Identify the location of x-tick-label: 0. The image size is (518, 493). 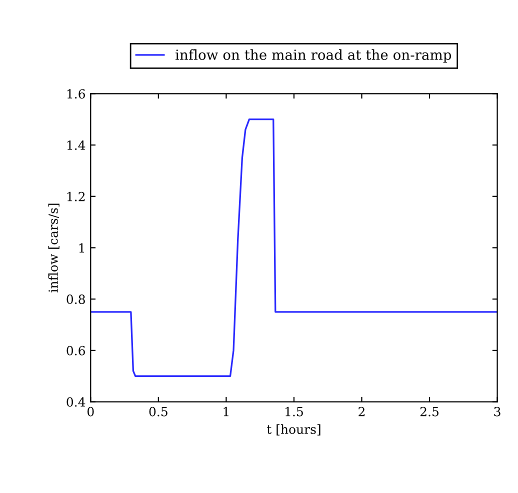
(91, 411).